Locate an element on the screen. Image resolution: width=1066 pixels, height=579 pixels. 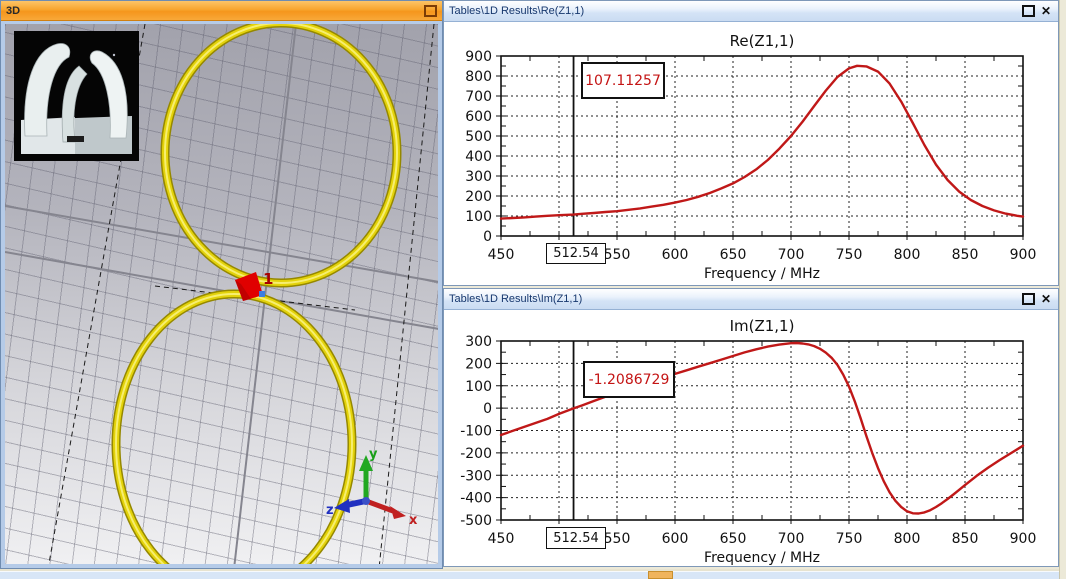
y-tick-label: 900 is located at coordinates (478, 57).